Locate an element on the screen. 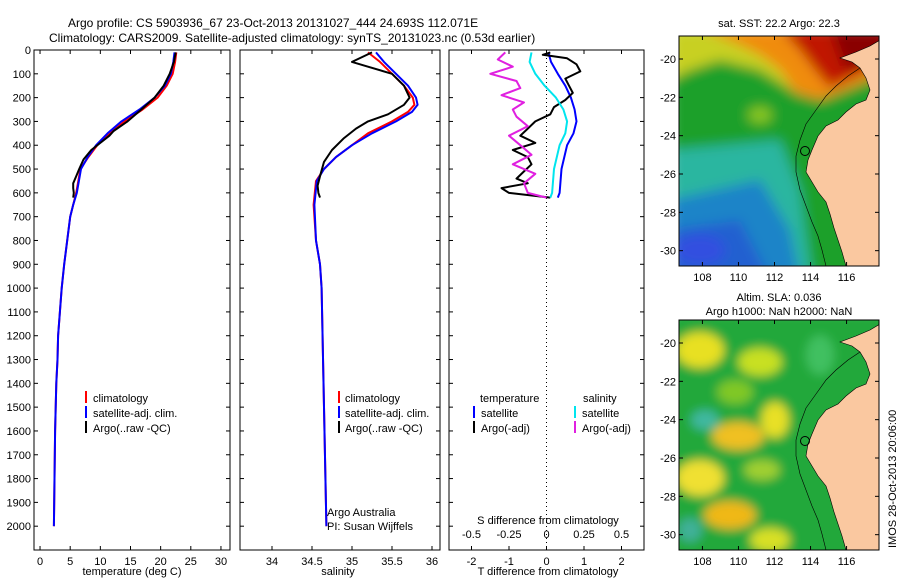 The image size is (900, 580). depth-tick-label: 900 is located at coordinates (22, 265).